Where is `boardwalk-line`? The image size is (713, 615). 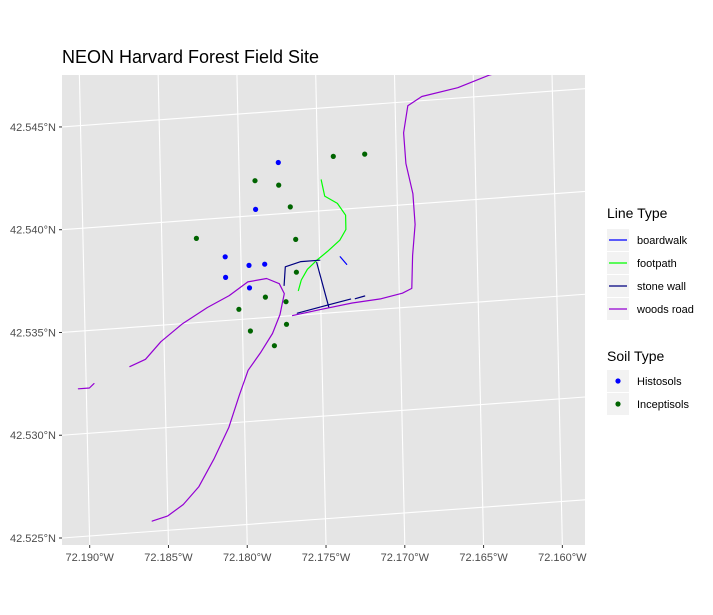
boardwalk-line is located at coordinates (343, 260).